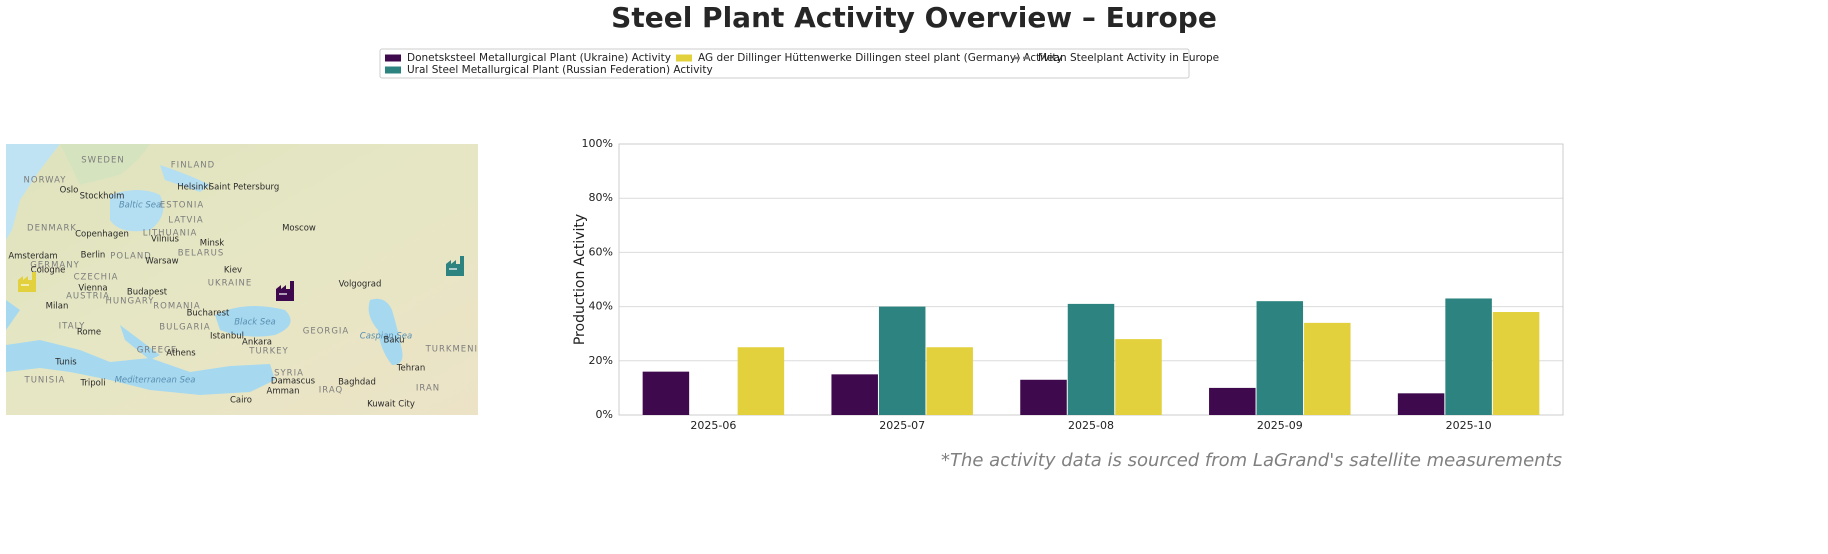 The width and height of the screenshot is (1828, 554). I want to click on map-label: CZECHIA, so click(96, 278).